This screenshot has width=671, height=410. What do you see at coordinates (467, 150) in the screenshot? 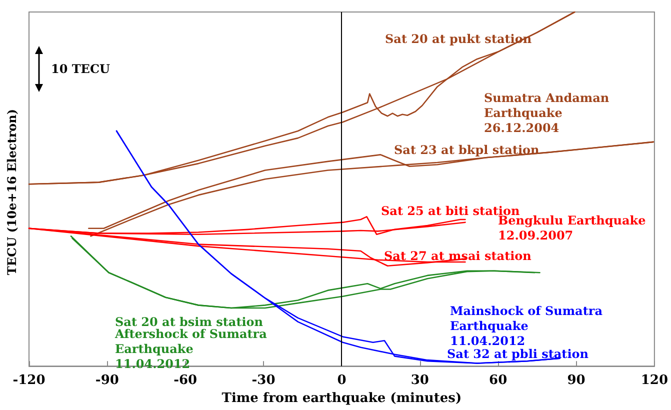
I see `series-label: Sat 23 at bkpl station` at bounding box center [467, 150].